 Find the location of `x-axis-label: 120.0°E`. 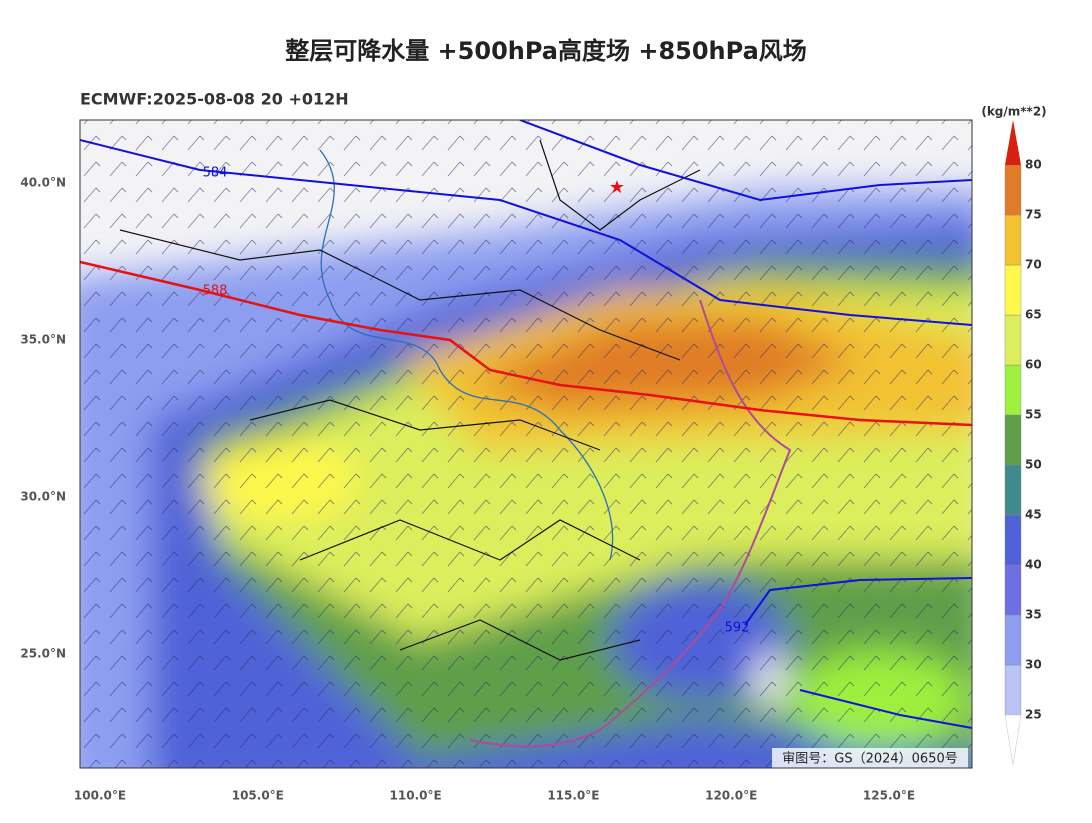

x-axis-label: 120.0°E is located at coordinates (731, 796).